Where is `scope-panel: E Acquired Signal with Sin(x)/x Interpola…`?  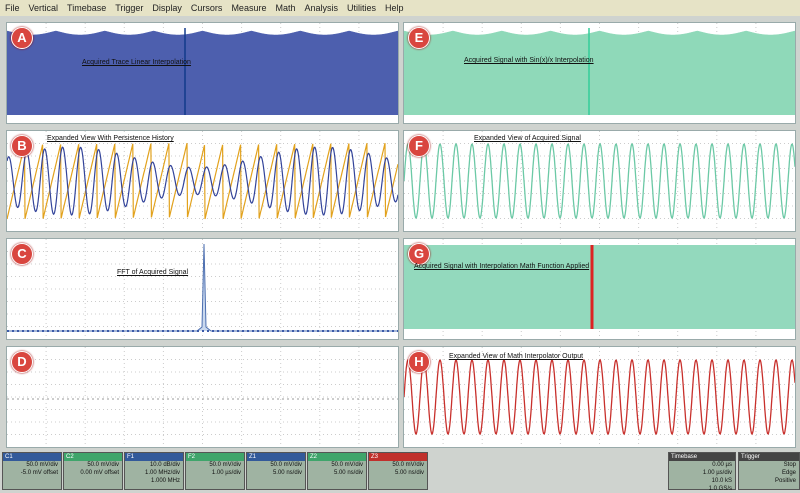 scope-panel: E Acquired Signal with Sin(x)/x Interpola… is located at coordinates (599, 73).